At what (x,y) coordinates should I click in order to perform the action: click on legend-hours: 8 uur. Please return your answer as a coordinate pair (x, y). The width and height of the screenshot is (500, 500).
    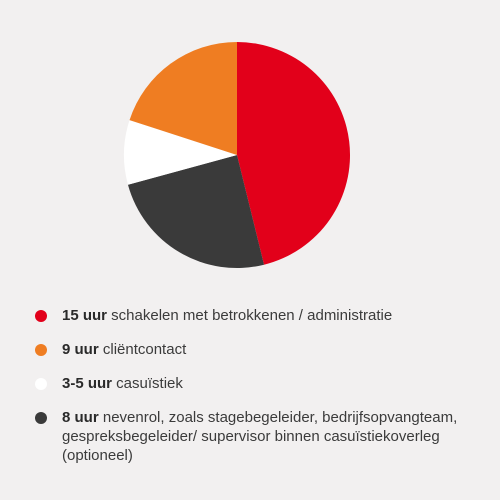
    Looking at the image, I should click on (80, 417).